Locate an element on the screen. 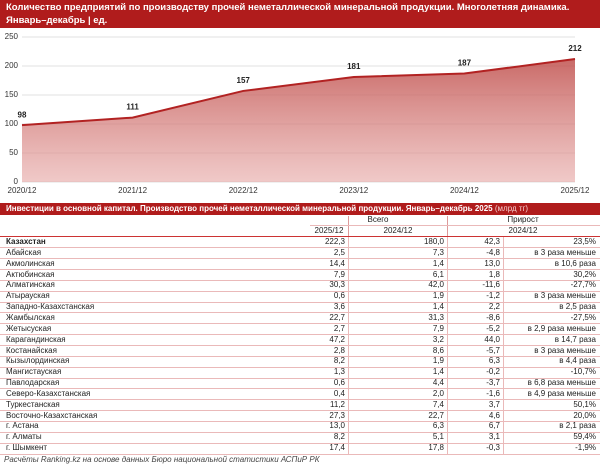 This screenshot has width=600, height=468. cell-value: 2,5 is located at coordinates (339, 252).